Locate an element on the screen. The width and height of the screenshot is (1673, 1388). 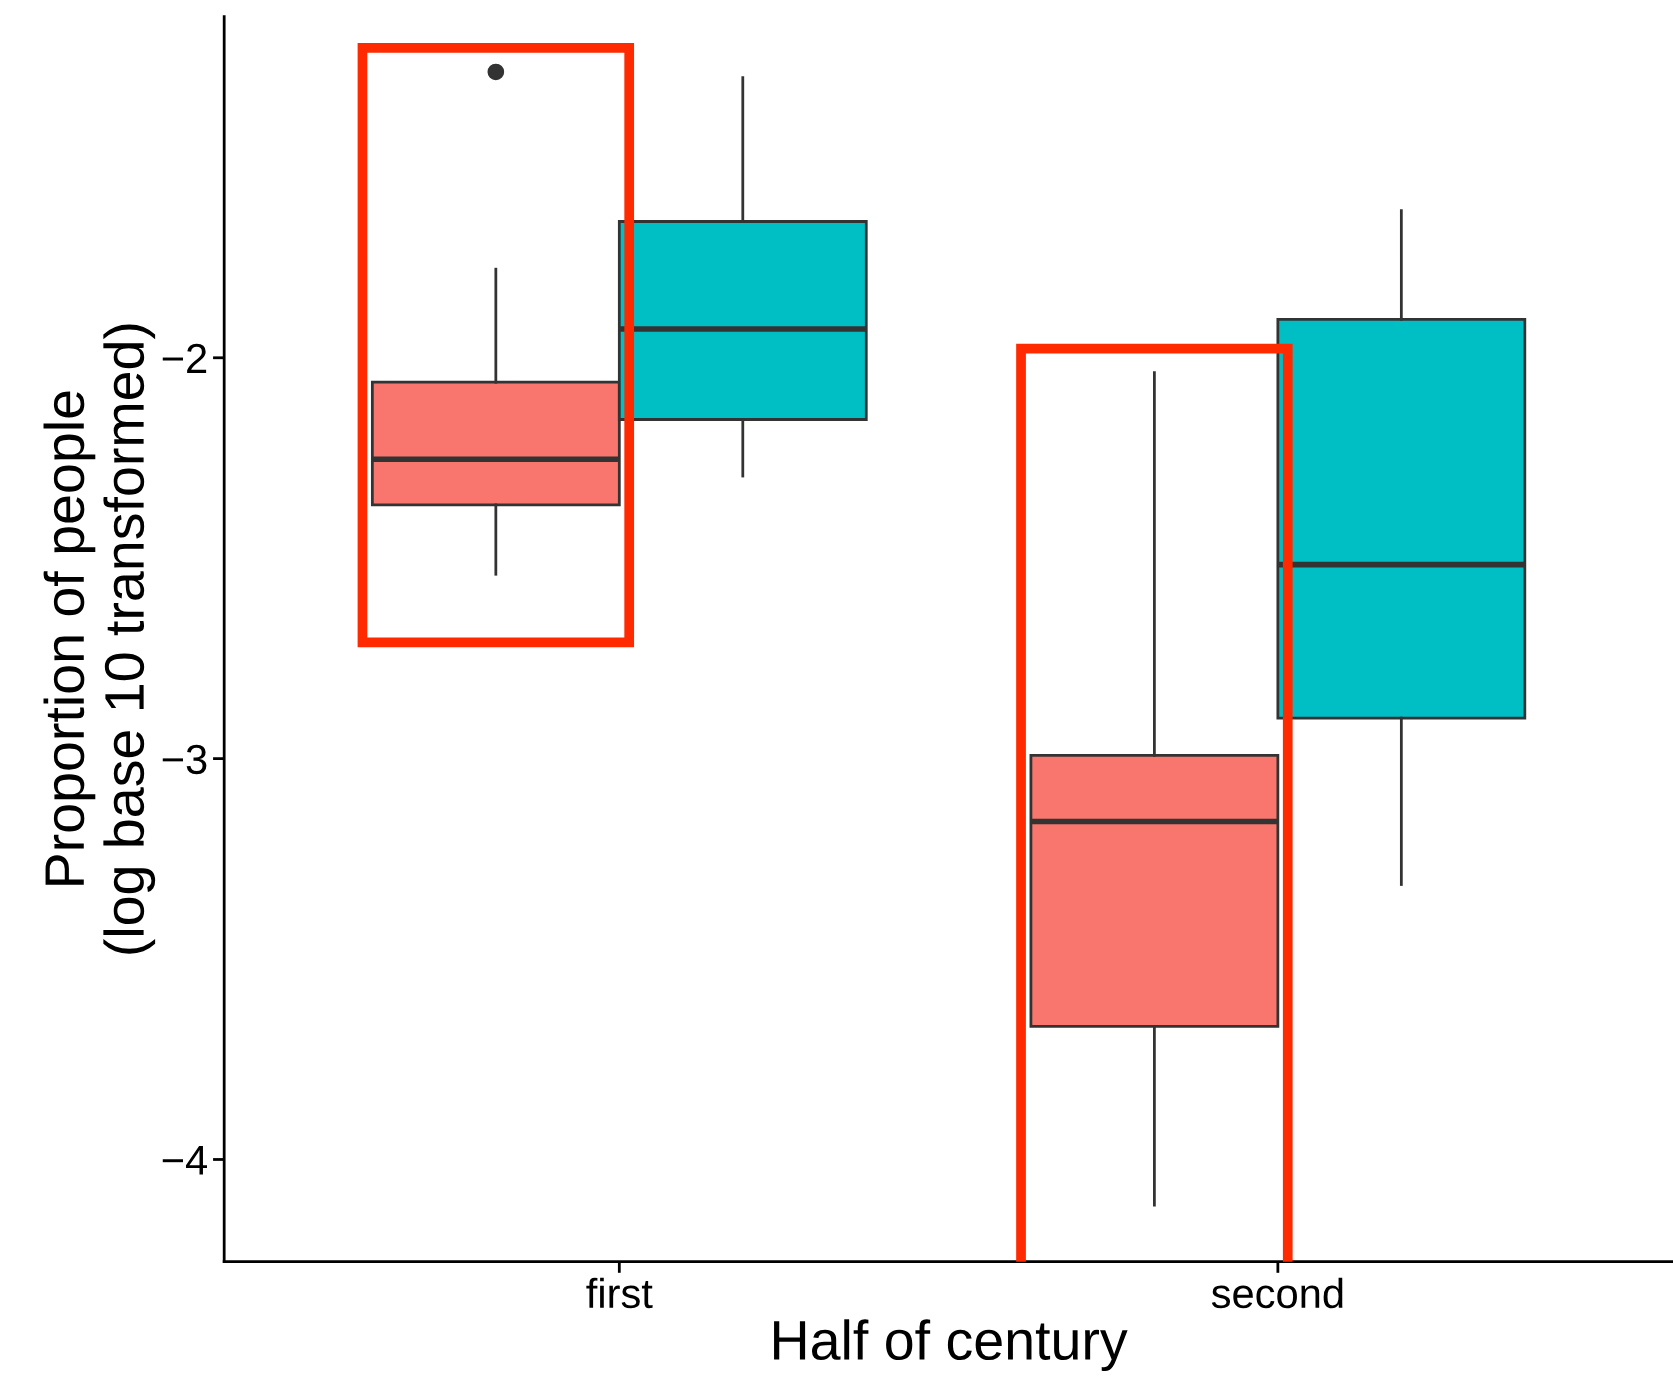
y-tick-label: −2 is located at coordinates (184, 358).